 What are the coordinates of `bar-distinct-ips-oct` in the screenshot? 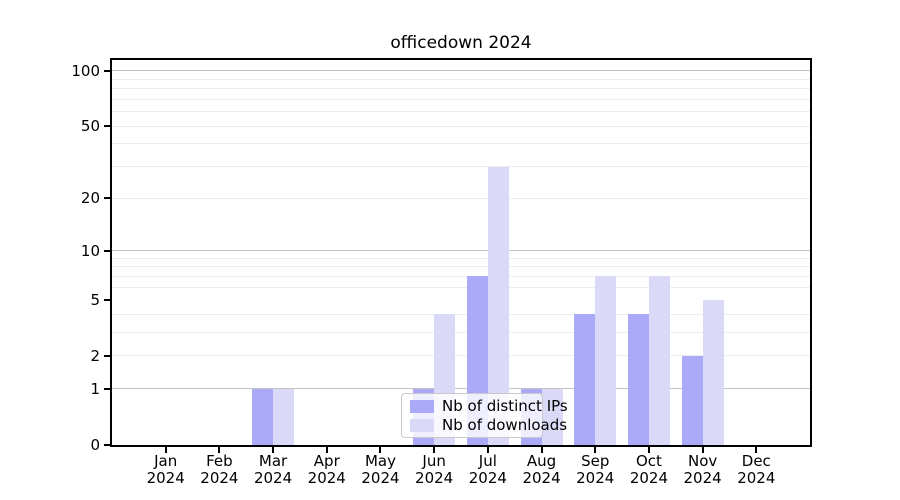 It's located at (638, 379).